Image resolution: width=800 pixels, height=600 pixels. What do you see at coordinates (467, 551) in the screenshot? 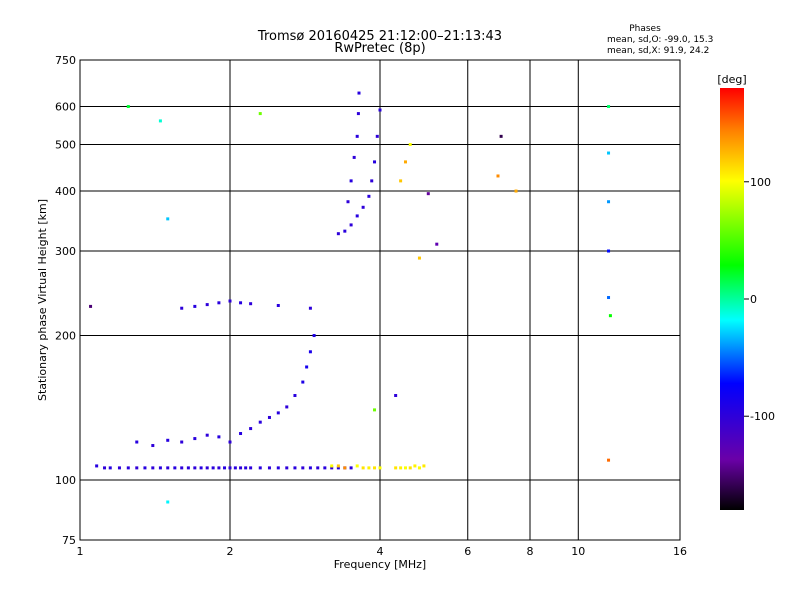
I see `x-tick-label: 6` at bounding box center [467, 551].